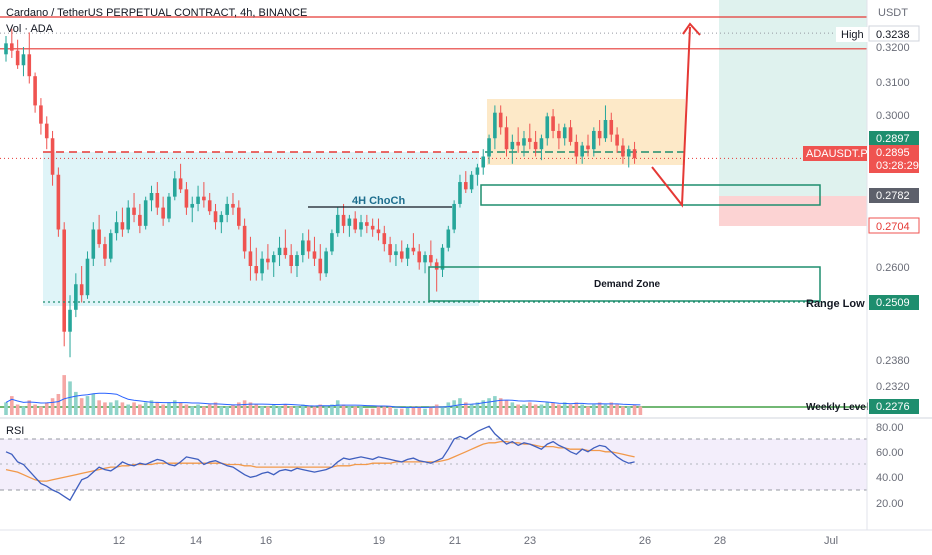 The image size is (932, 555). I want to click on price-tick-label: 0.2320, so click(893, 387).